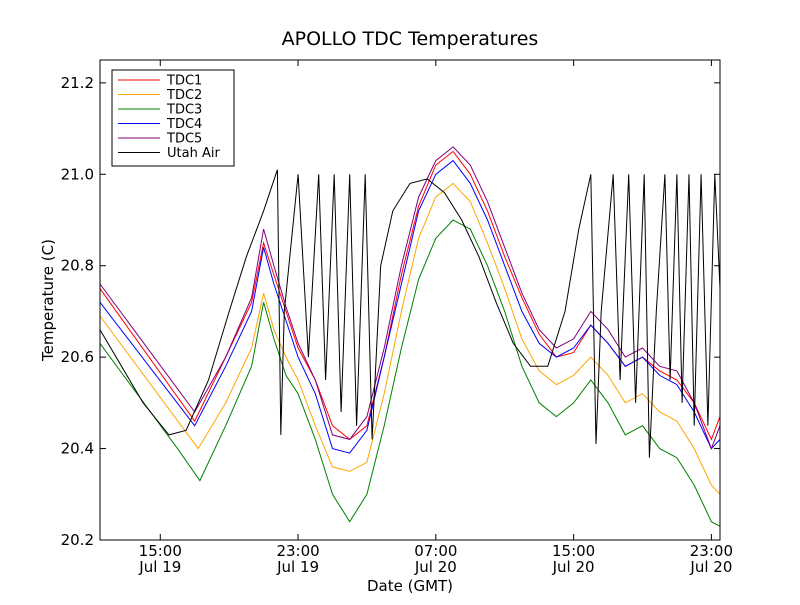 The image size is (800, 605). Describe the element at coordinates (77, 540) in the screenshot. I see `y-tick-label: 20.2` at that location.